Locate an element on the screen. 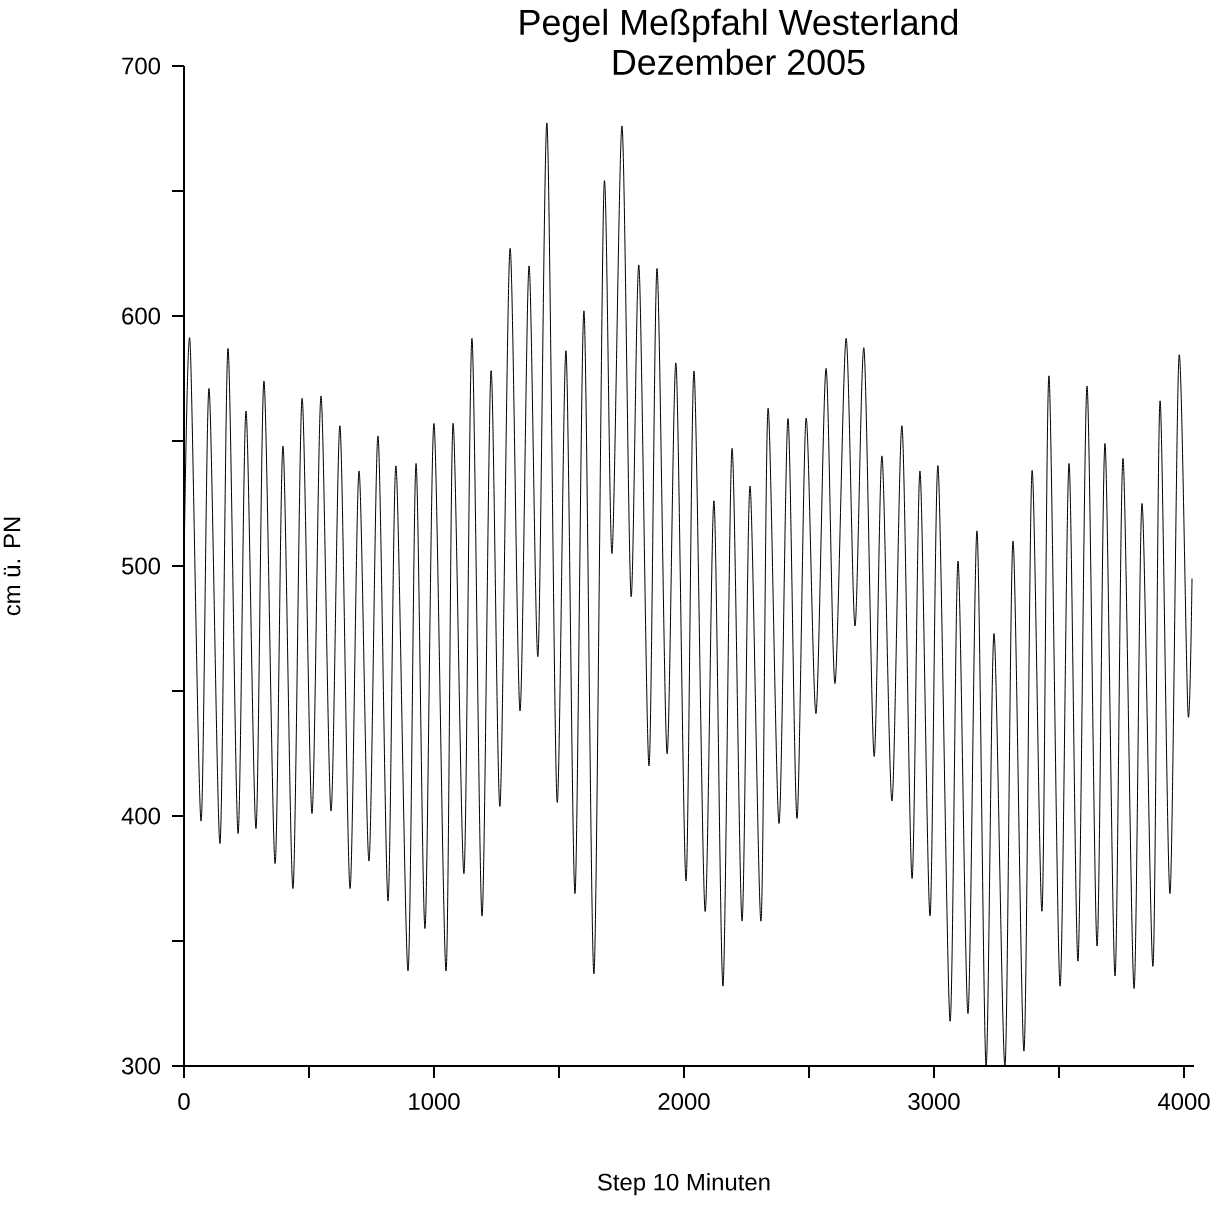 This screenshot has height=1214, width=1224. x-tick-label: 3000 is located at coordinates (934, 1101).